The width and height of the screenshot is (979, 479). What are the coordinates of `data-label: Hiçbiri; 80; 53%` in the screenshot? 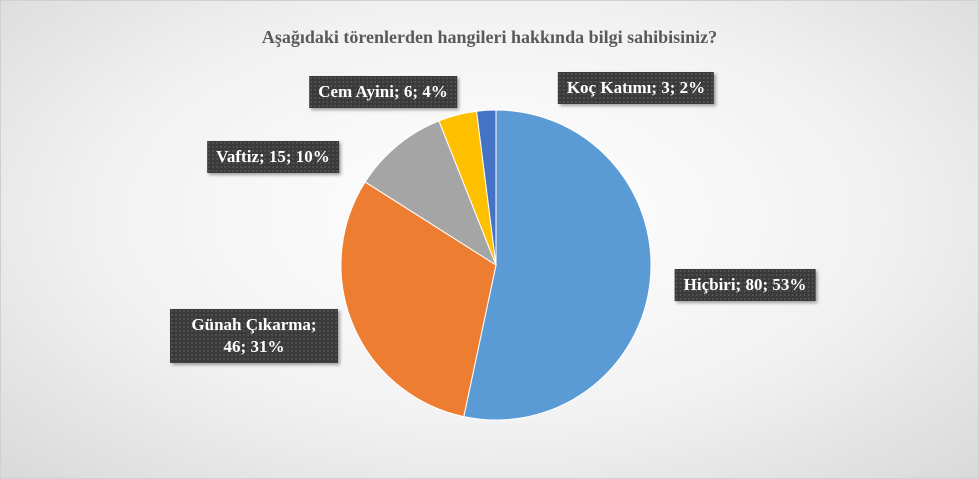 It's located at (745, 285).